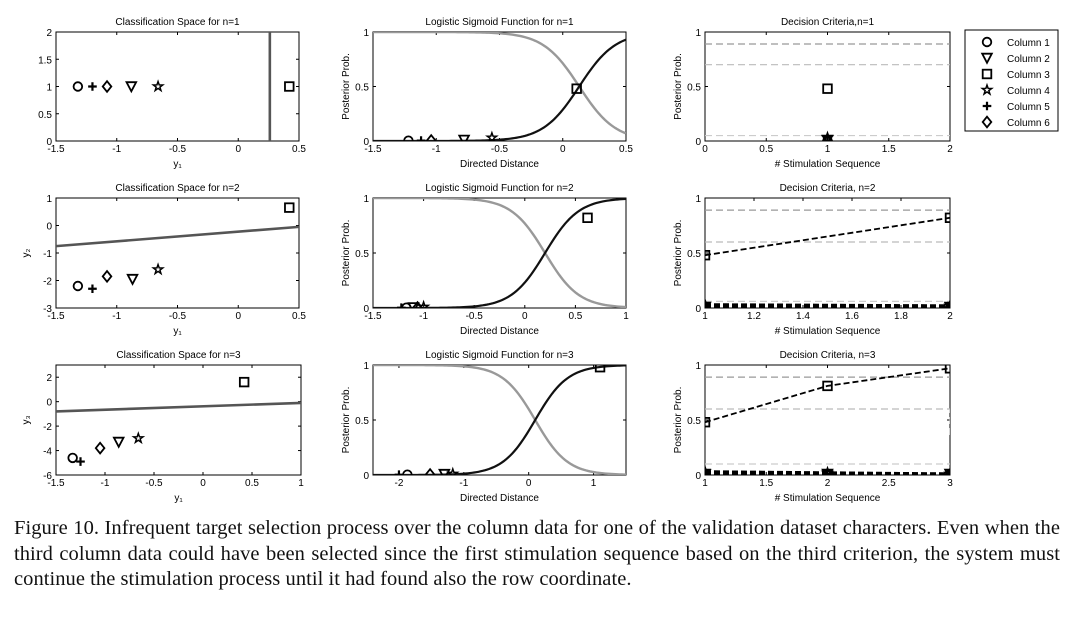 The height and width of the screenshot is (637, 1074). I want to click on sigmoid-curve, so click(499, 89).